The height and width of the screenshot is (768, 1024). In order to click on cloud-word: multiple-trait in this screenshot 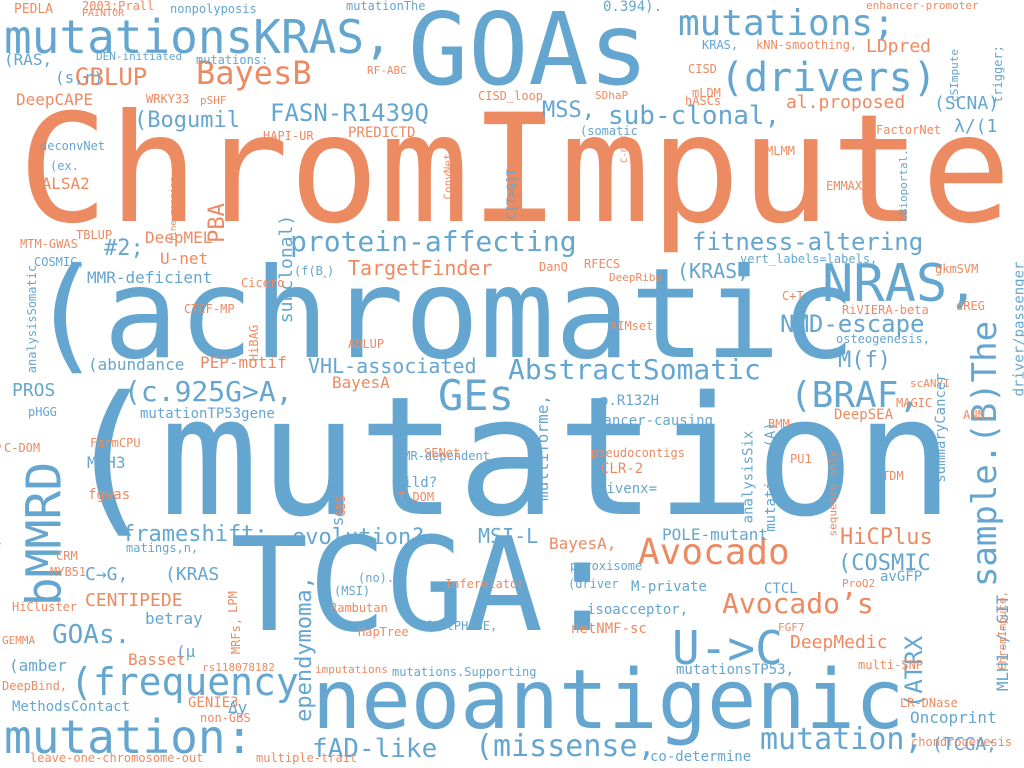, I will do `click(307, 758)`.